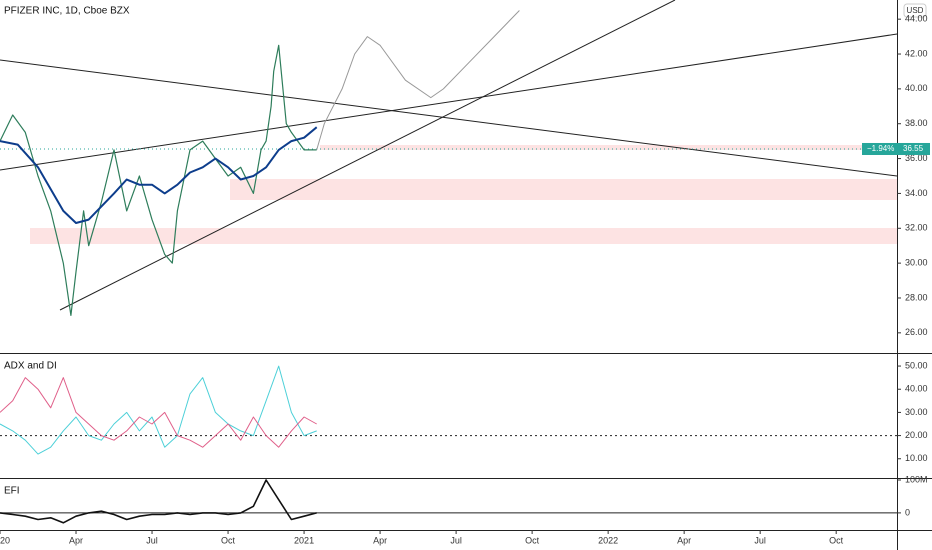 This screenshot has height=550, width=932. Describe the element at coordinates (304, 540) in the screenshot. I see `x-tick-label: 2021` at that location.